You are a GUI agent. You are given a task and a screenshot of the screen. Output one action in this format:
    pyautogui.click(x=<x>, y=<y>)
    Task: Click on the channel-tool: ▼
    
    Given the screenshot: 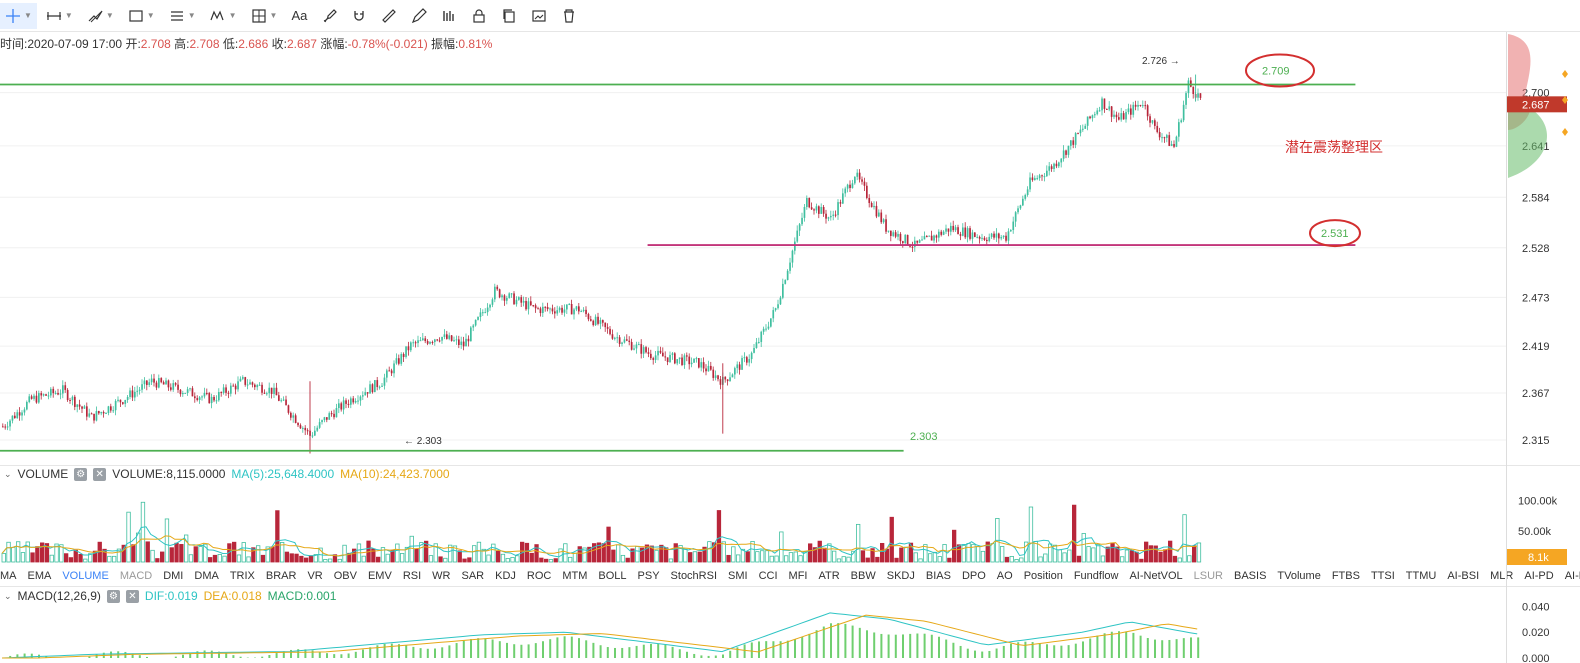 What is the action you would take?
    pyautogui.click(x=182, y=16)
    